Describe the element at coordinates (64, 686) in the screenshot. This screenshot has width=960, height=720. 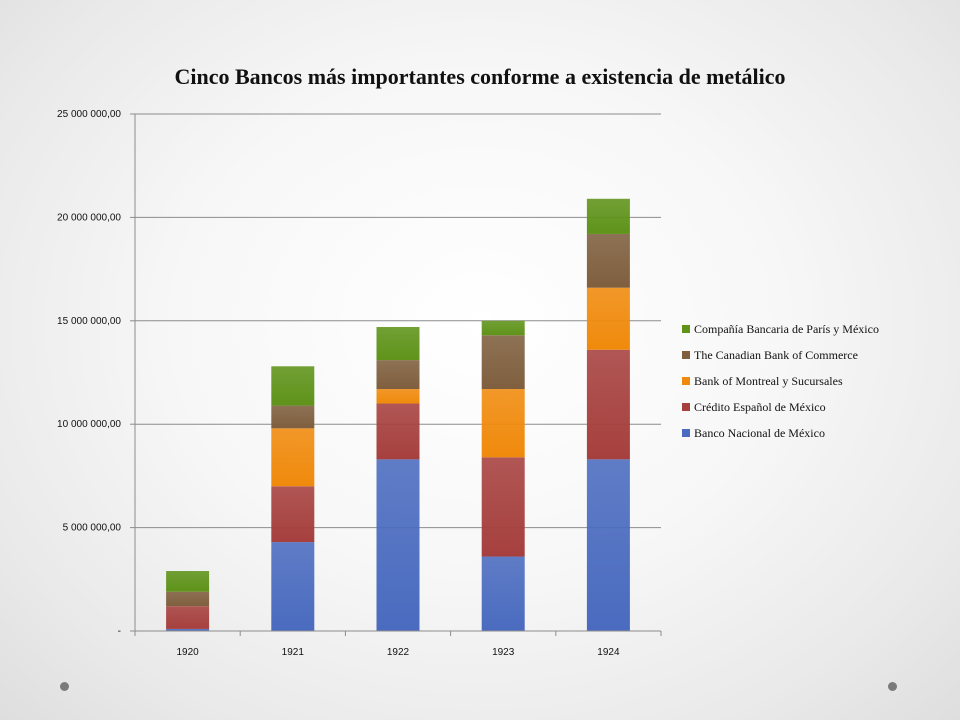
I see `slide-dot-left` at that location.